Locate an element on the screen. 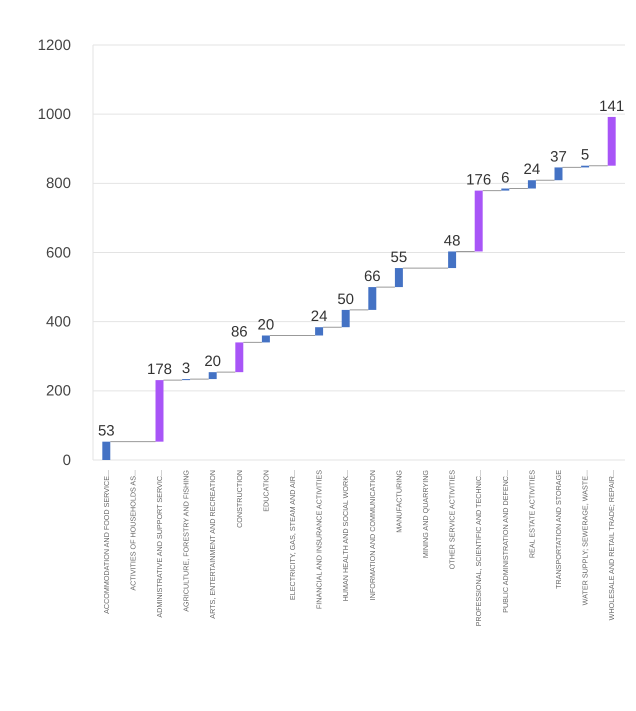  data-label: 53 is located at coordinates (106, 431).